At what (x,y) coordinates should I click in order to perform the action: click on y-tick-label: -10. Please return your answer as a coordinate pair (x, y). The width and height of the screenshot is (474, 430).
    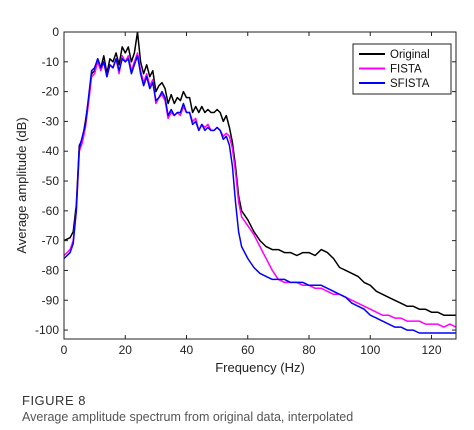
    Looking at the image, I should click on (51, 62).